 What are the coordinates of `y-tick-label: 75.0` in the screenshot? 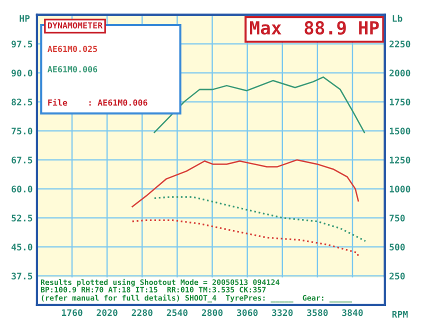 It's located at (22, 131).